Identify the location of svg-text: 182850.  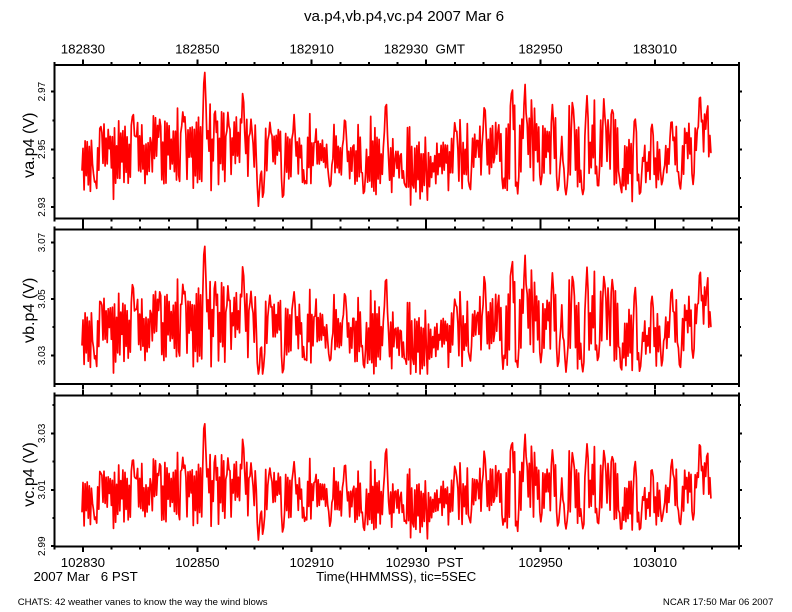
(197, 48).